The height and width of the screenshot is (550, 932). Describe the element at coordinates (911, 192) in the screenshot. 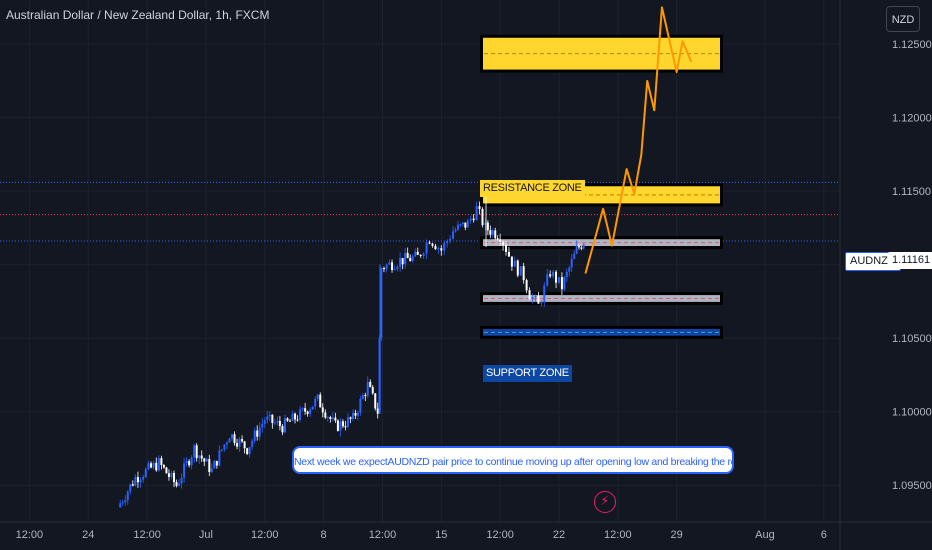

I see `price-tick-label: 1.11500` at that location.